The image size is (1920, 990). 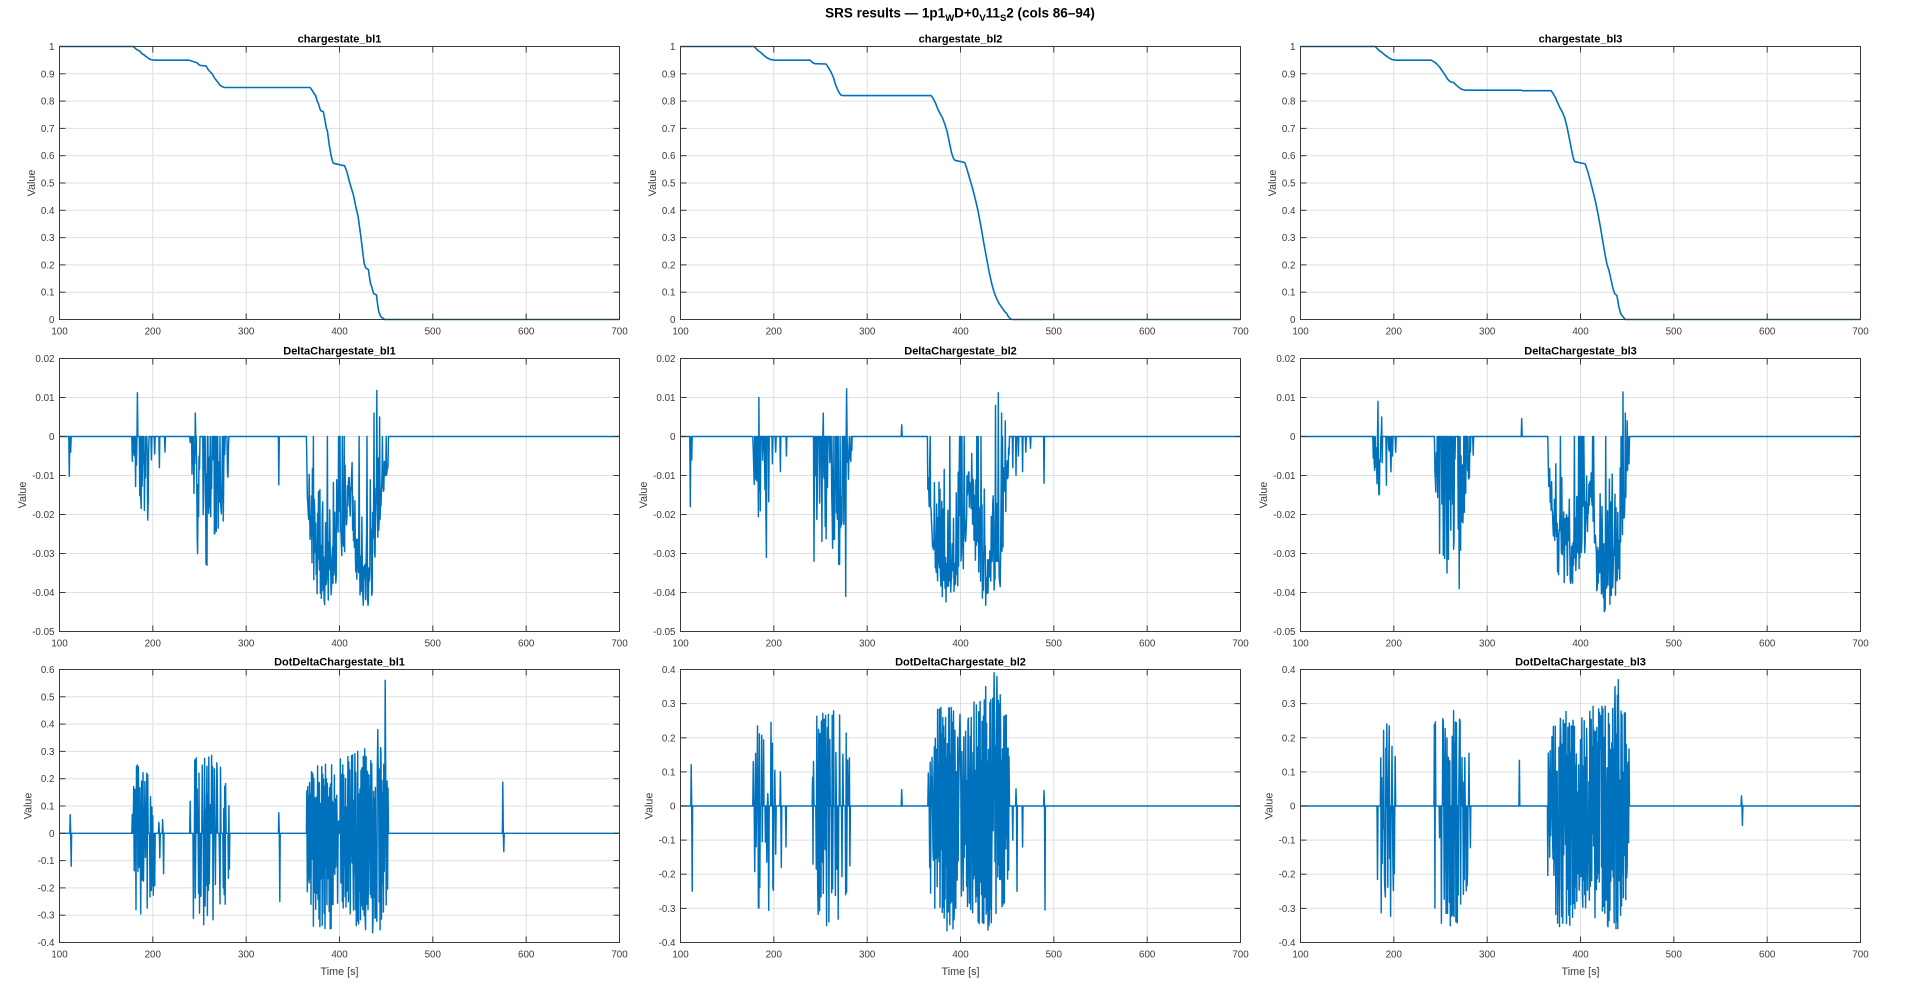 What do you see at coordinates (339, 663) in the screenshot?
I see `svg-text: DotDeltaChargestate_bl1` at bounding box center [339, 663].